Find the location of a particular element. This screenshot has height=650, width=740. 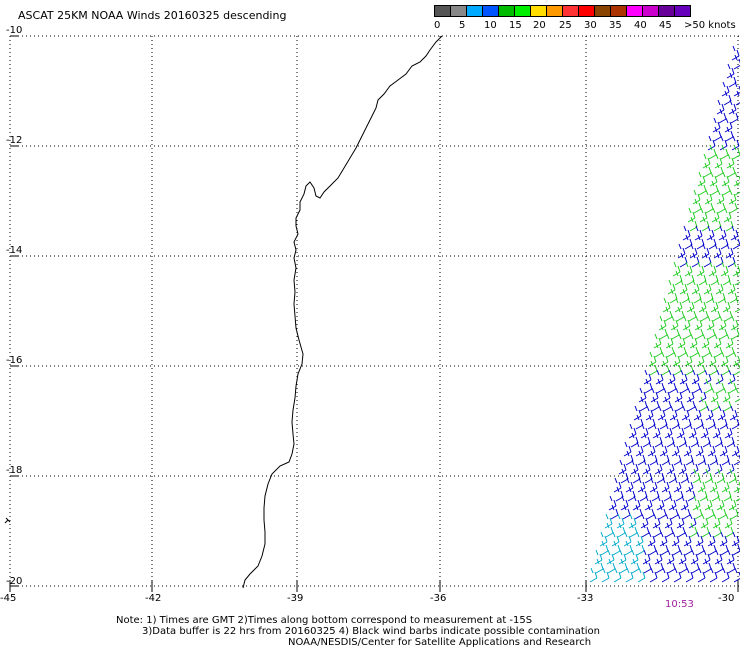

colorbar-label: 30 is located at coordinates (590, 25).